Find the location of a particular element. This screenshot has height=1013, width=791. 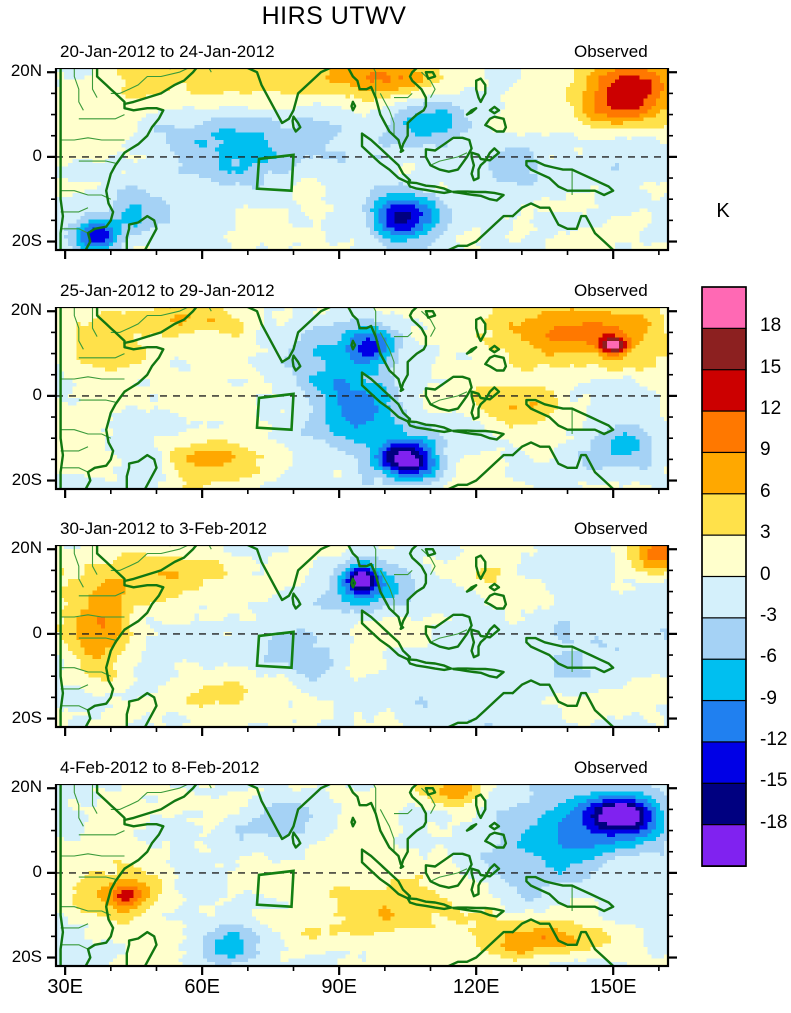

y-axis-label: 20N is located at coordinates (26, 787).